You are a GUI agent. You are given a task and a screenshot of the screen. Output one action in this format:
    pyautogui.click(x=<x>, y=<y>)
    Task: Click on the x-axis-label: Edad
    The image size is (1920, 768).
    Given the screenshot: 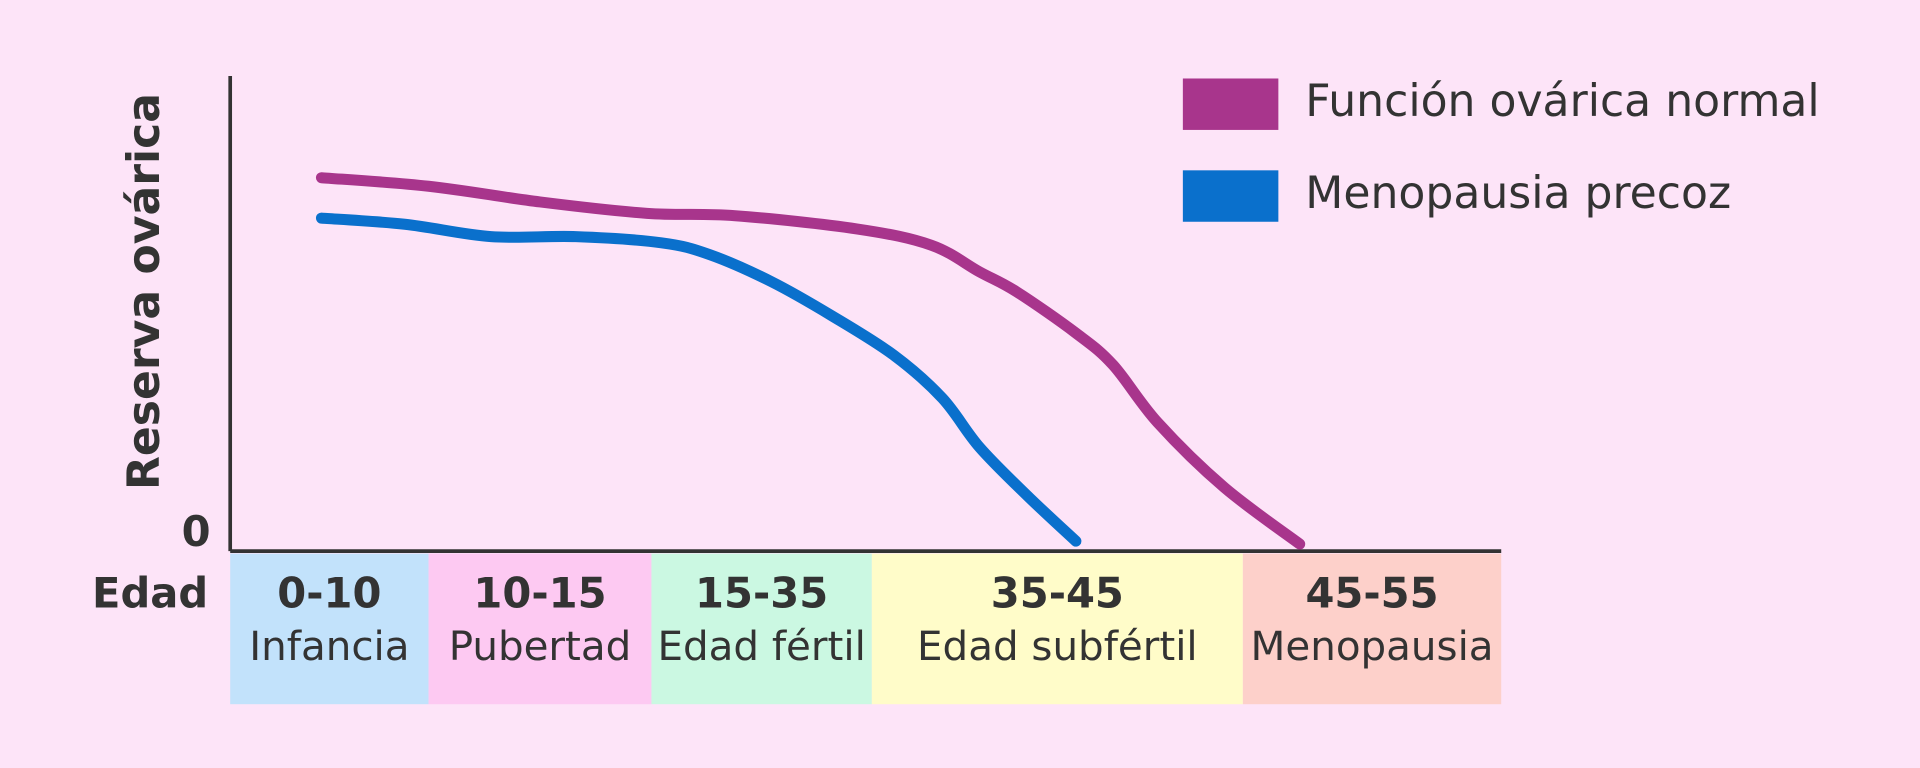 What is the action you would take?
    pyautogui.click(x=150, y=592)
    